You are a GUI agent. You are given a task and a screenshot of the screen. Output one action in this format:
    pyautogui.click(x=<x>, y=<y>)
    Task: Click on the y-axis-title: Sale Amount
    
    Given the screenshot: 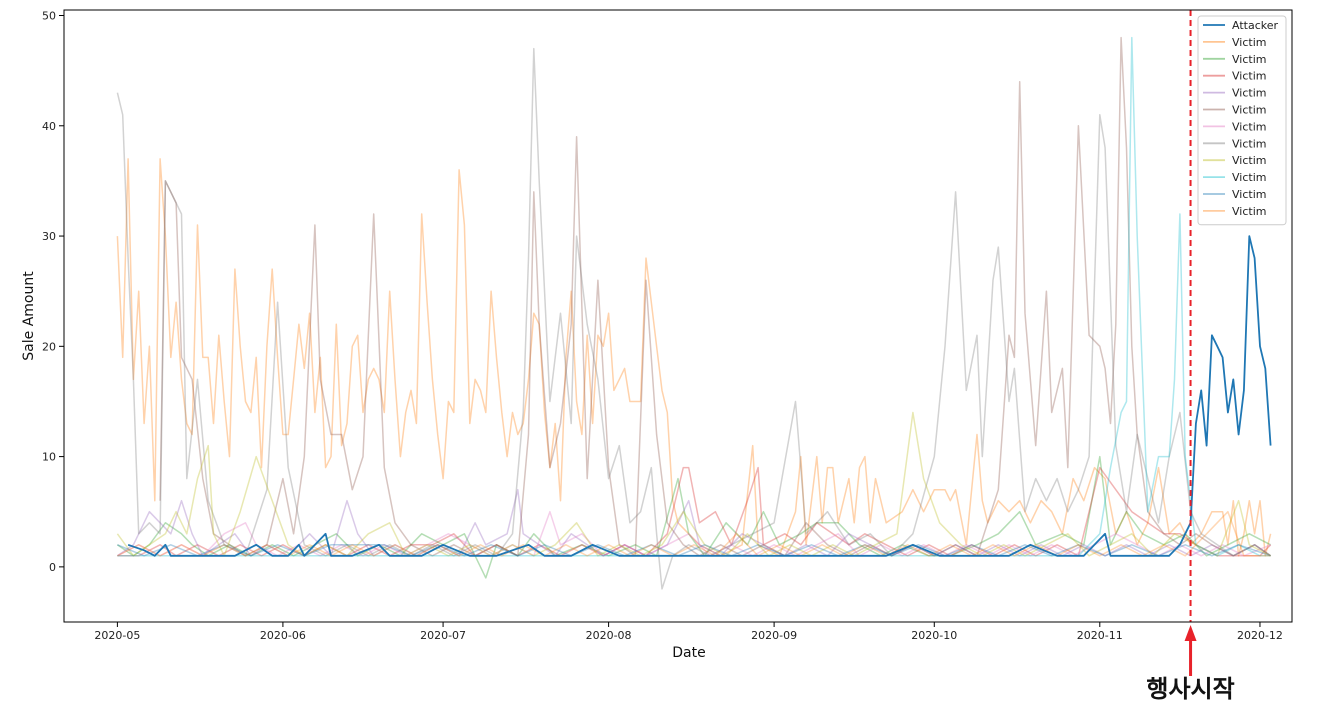 What is the action you would take?
    pyautogui.click(x=29, y=316)
    